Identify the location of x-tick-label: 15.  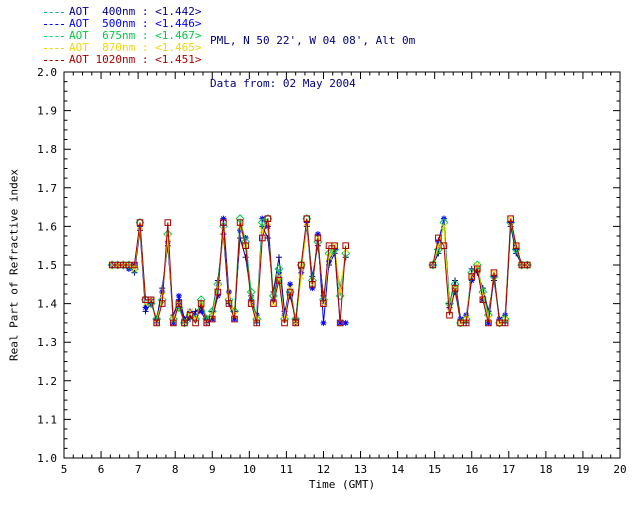
(434, 469).